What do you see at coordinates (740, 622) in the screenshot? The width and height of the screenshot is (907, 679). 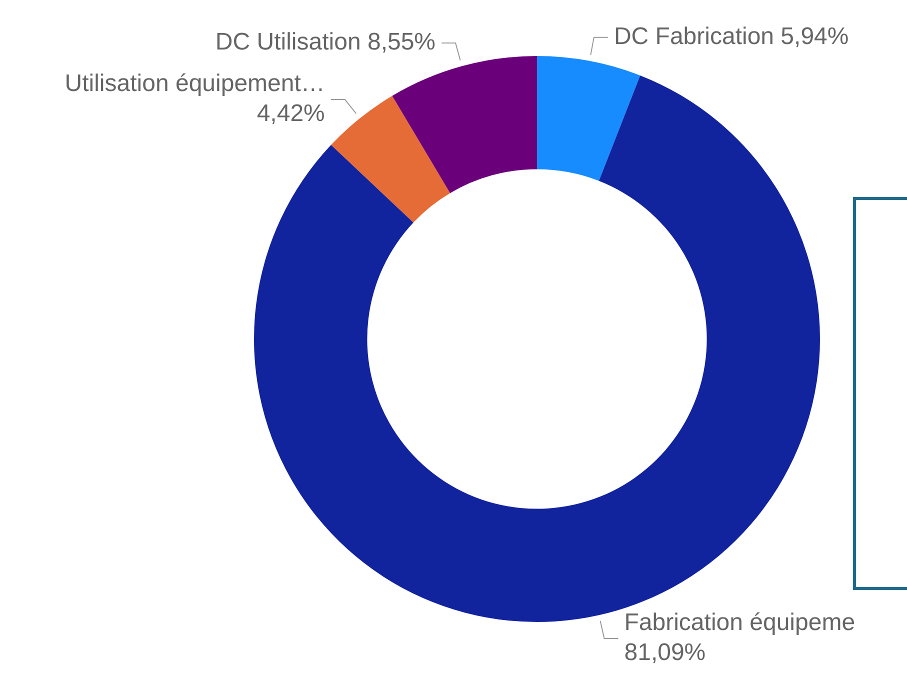 I see `slice-label: Fabrication équipeme` at bounding box center [740, 622].